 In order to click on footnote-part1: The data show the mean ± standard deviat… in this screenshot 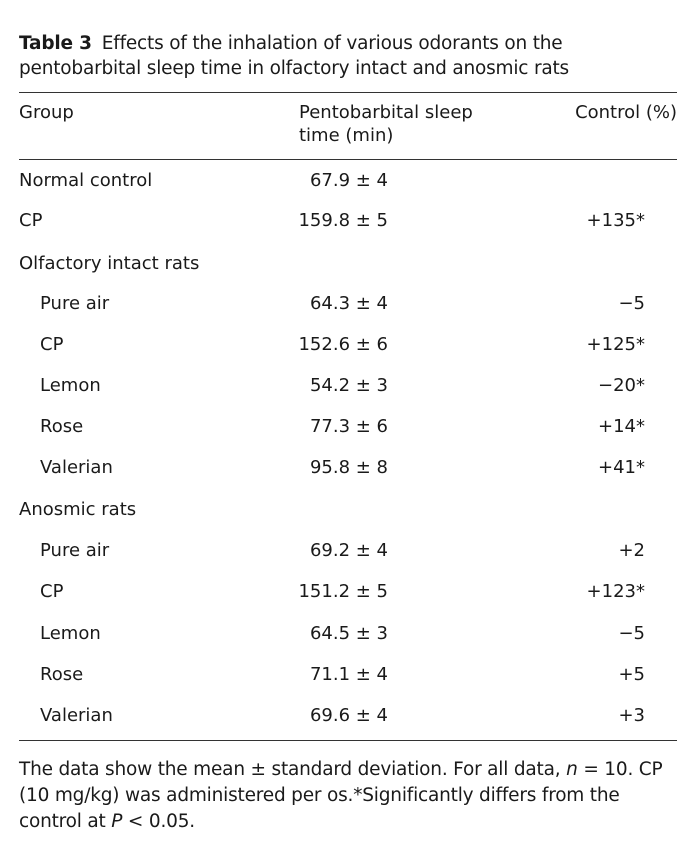, I will do `click(293, 769)`.